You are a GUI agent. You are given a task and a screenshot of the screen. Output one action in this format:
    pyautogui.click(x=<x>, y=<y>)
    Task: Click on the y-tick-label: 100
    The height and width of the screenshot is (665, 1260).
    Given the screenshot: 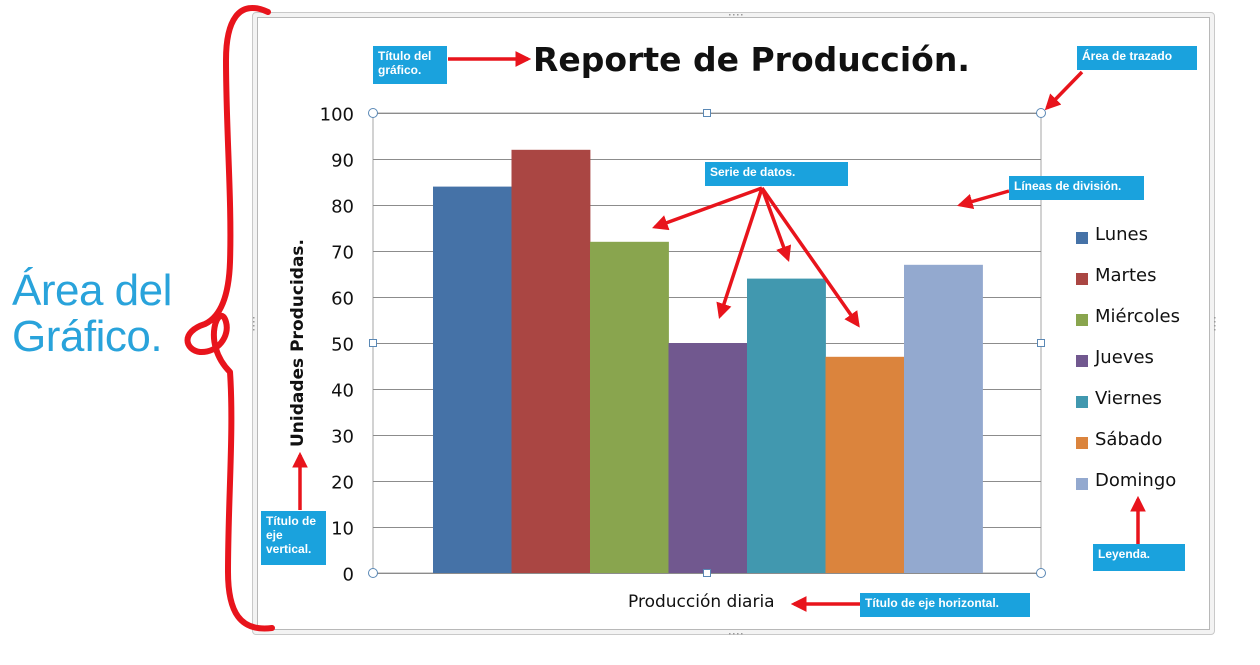 What is the action you would take?
    pyautogui.click(x=337, y=115)
    